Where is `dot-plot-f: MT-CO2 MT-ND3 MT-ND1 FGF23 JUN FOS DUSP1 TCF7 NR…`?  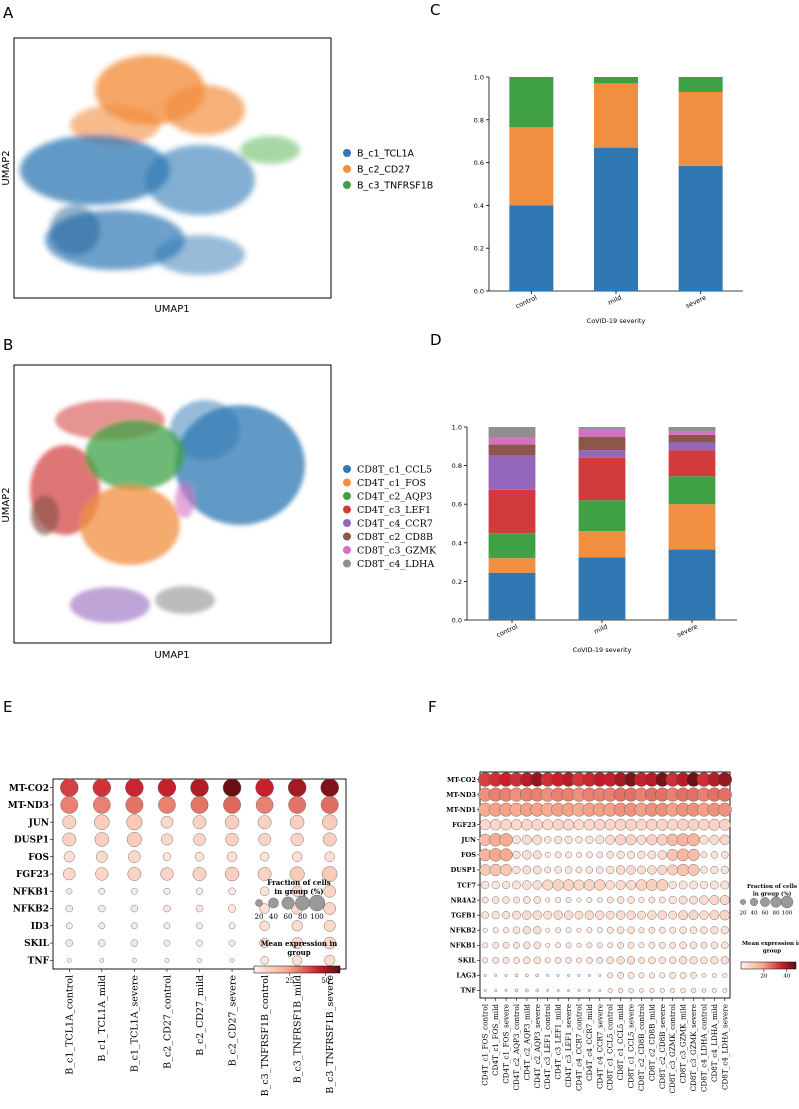
dot-plot-f: MT-CO2 MT-ND3 MT-ND1 FGF23 JUN FOS DUSP1 TCF7 NR… is located at coordinates (622, 932).